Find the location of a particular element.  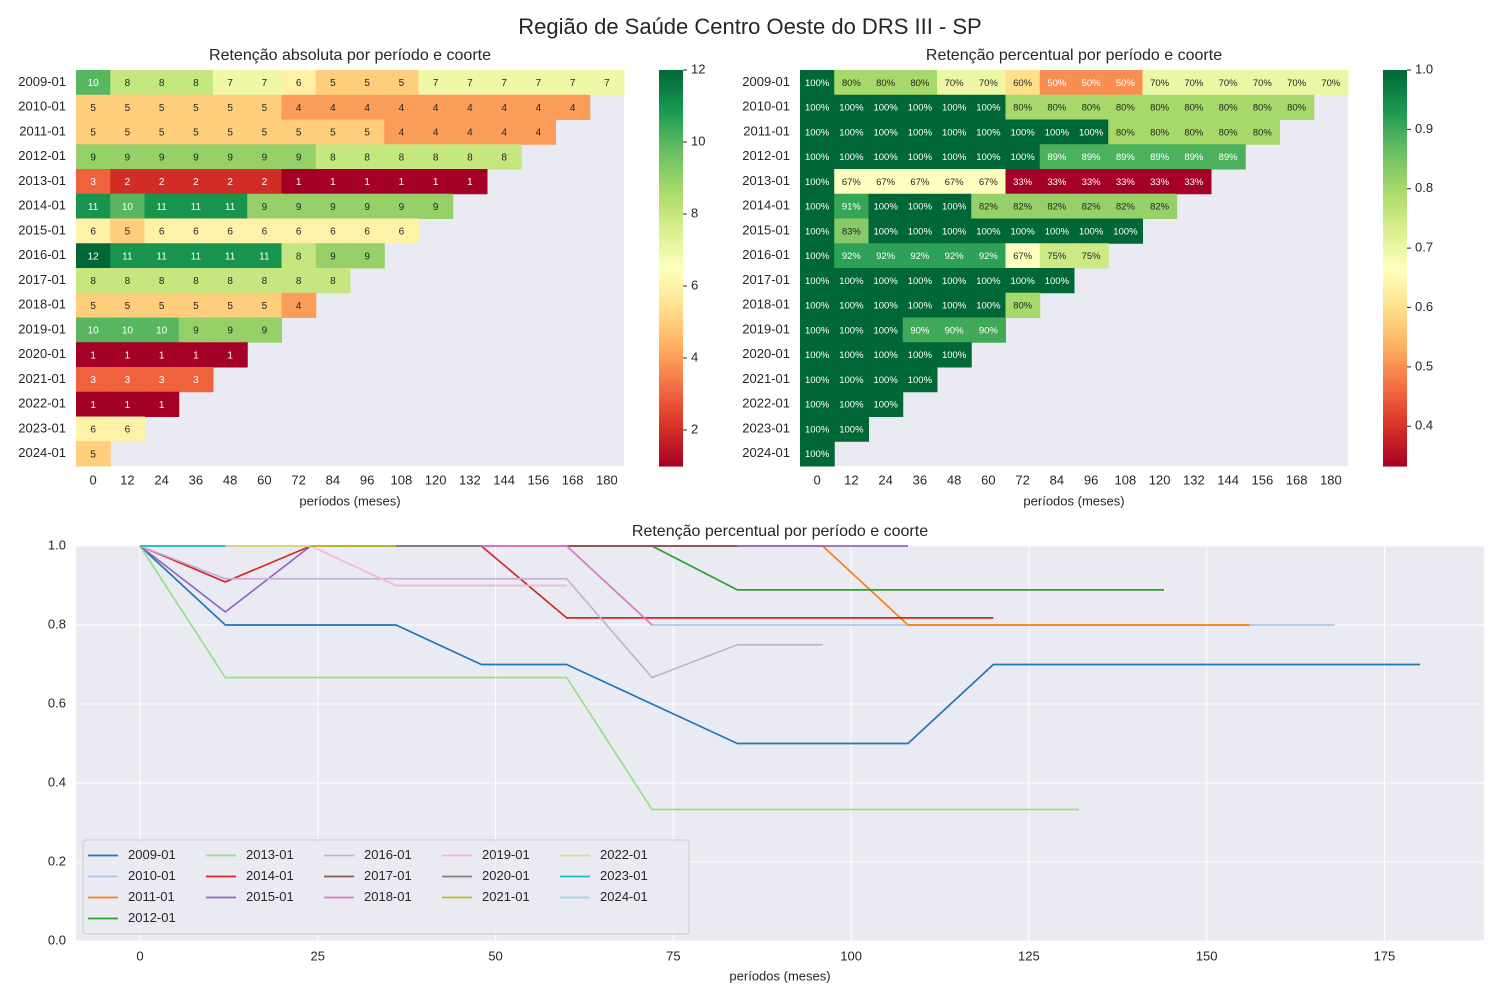

x-tick-label: 0 is located at coordinates (139, 955).